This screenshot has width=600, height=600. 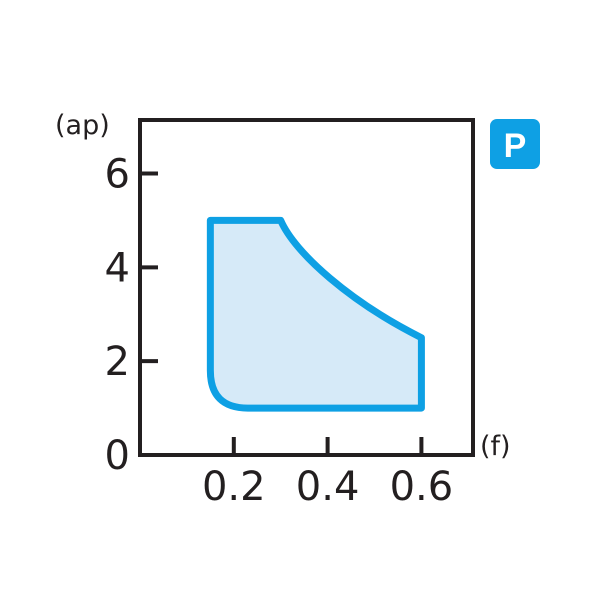 I want to click on y-tick-label: 6, so click(x=117, y=174).